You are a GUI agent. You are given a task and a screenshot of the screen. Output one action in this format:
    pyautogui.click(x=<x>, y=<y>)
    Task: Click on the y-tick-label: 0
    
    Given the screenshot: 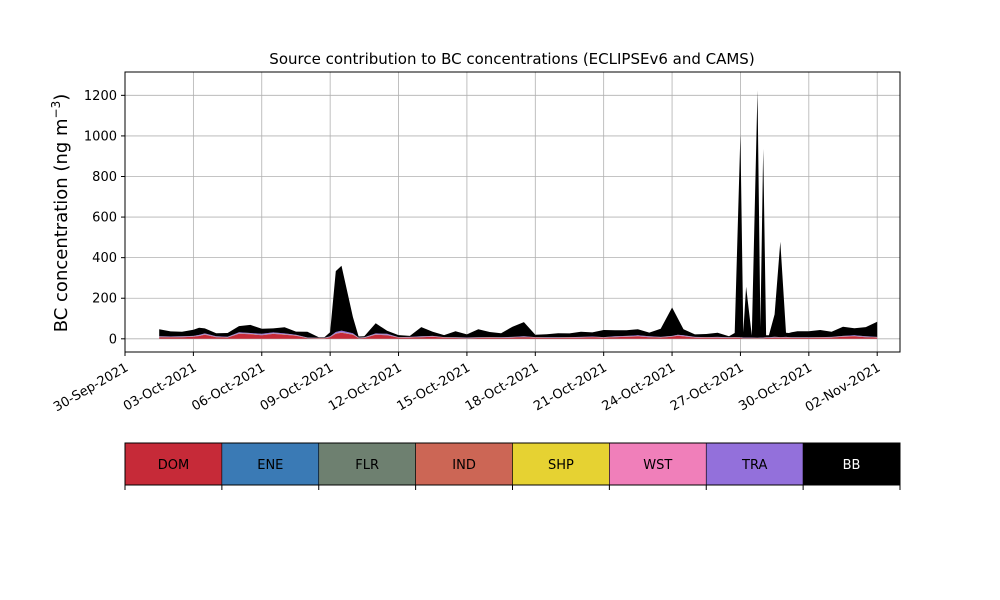 What is the action you would take?
    pyautogui.click(x=113, y=339)
    